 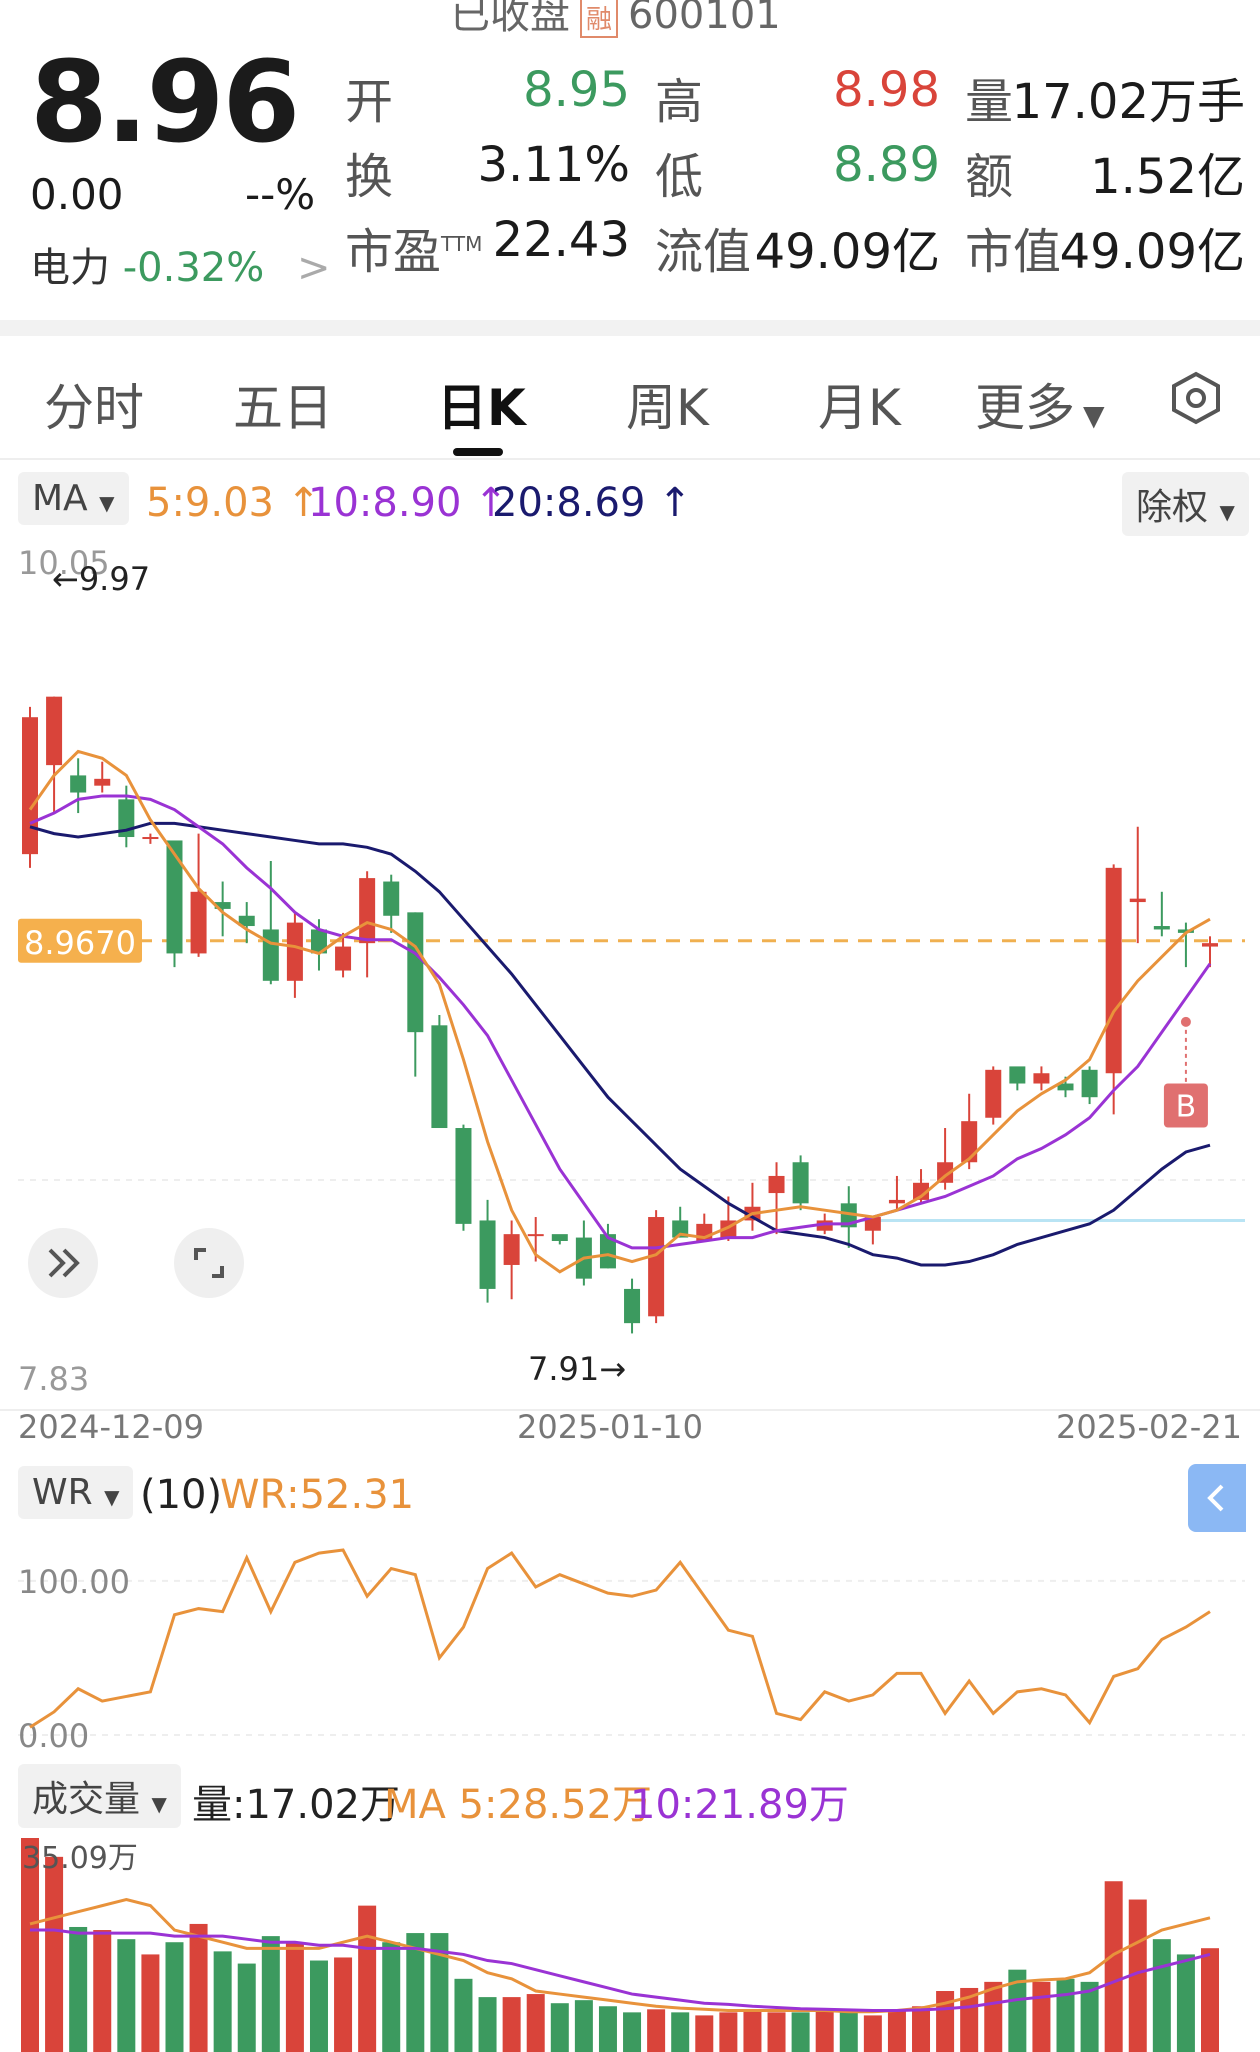 I want to click on volume-ma5-line, so click(x=620, y=1955).